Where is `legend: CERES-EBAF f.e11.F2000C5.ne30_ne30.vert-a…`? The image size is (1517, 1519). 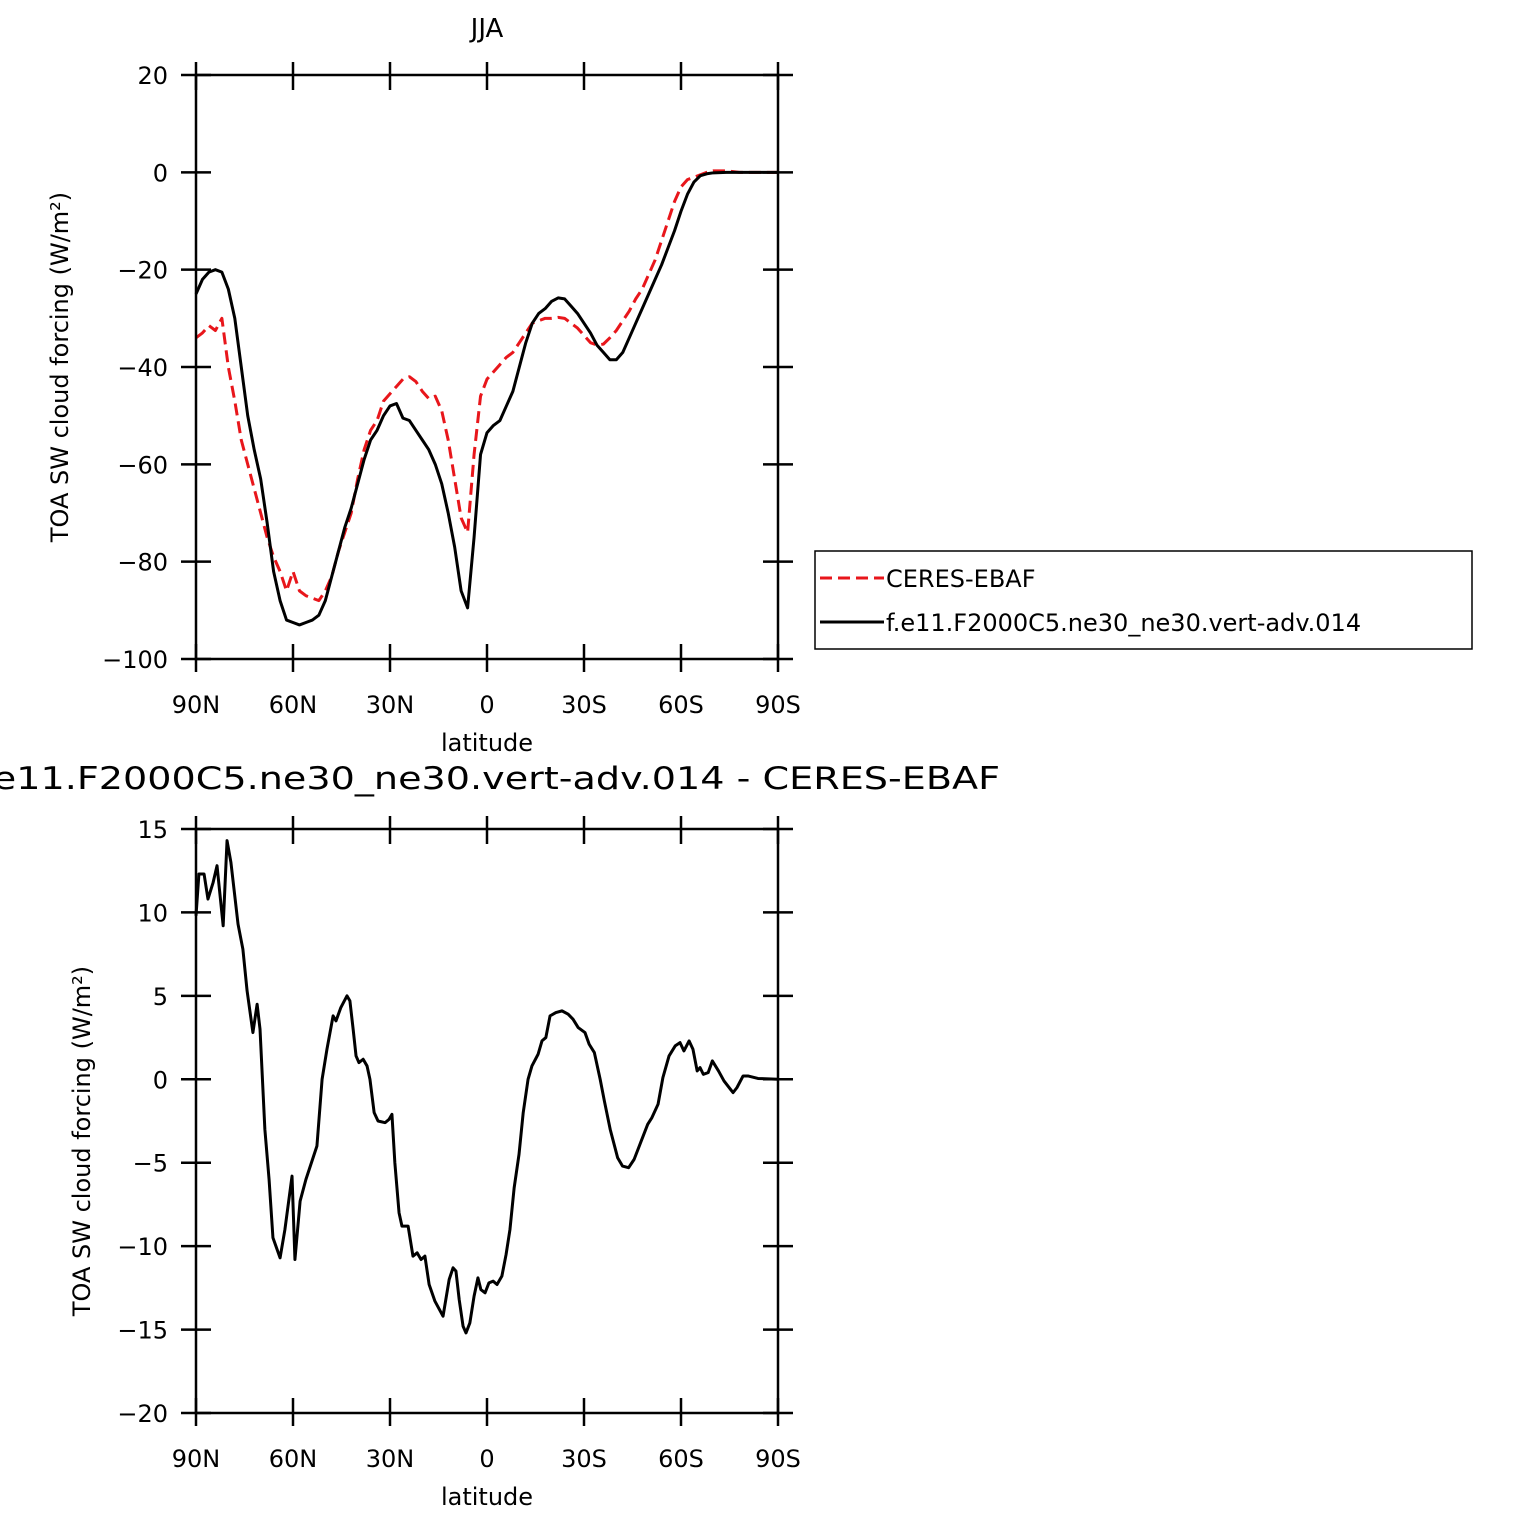
legend: CERES-EBAF f.e11.F2000C5.ne30_ne30.vert-a… is located at coordinates (1143, 600).